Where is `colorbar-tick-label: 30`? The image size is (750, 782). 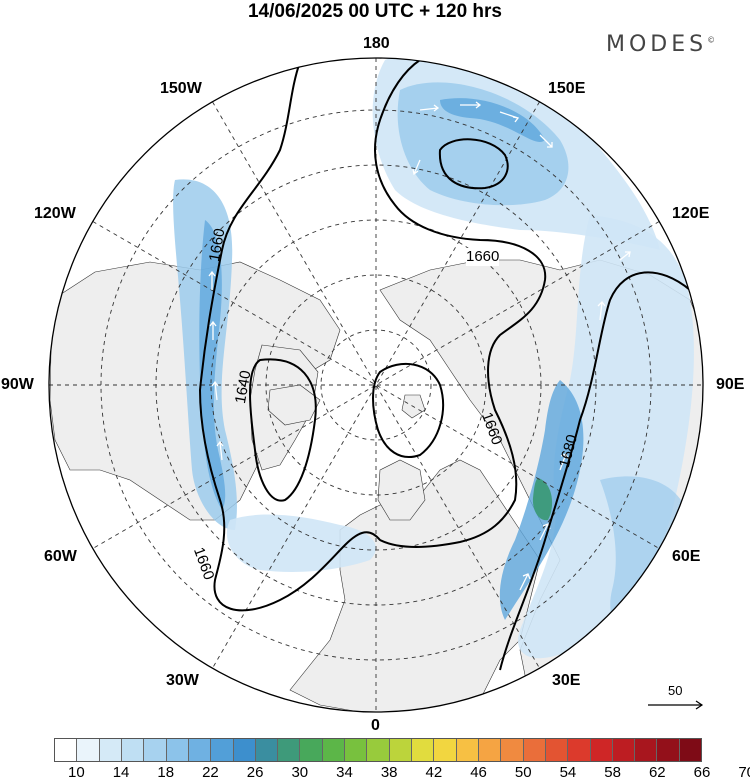
colorbar-tick-label: 30 is located at coordinates (300, 772).